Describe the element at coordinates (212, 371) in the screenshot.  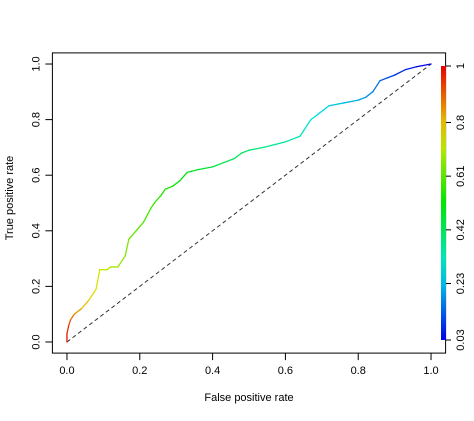
I see `x-tick-label: 0.4` at that location.